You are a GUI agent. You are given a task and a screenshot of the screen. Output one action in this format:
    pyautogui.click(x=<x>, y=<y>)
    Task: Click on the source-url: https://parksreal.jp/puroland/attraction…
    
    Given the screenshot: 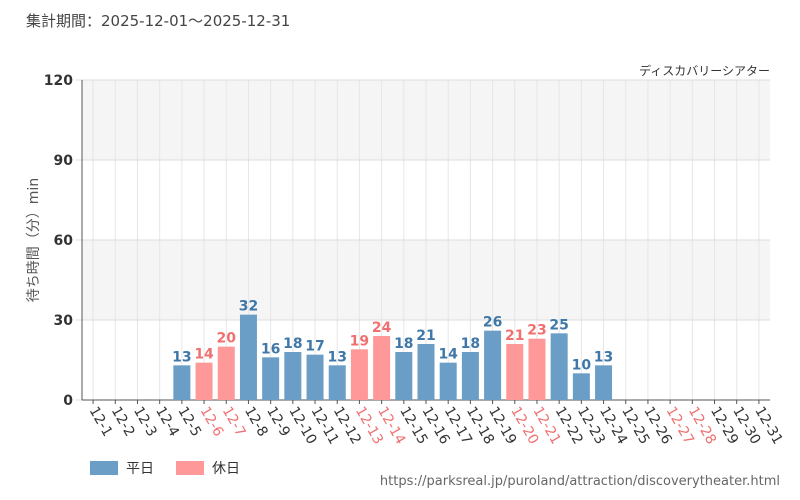 What is the action you would take?
    pyautogui.click(x=579, y=481)
    